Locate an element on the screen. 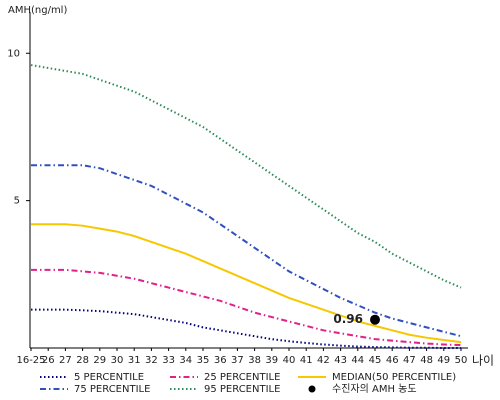 This screenshot has height=400, width=500. x-tick-label: 48 is located at coordinates (426, 360).